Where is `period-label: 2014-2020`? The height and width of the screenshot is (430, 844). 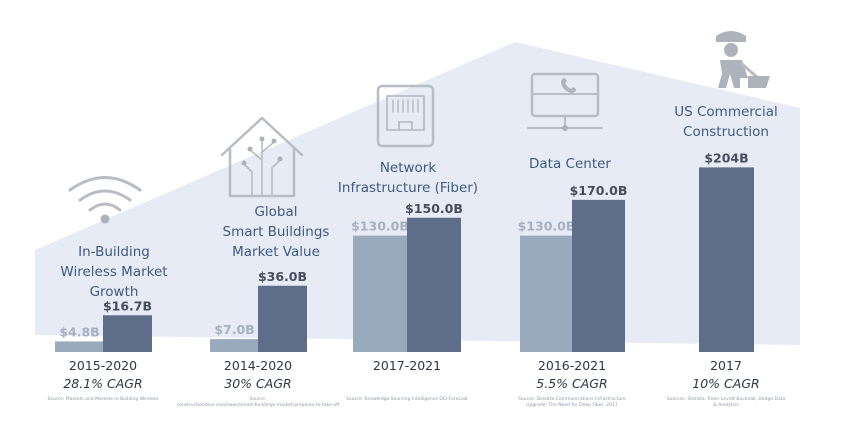
period-label: 2014-2020 is located at coordinates (258, 365).